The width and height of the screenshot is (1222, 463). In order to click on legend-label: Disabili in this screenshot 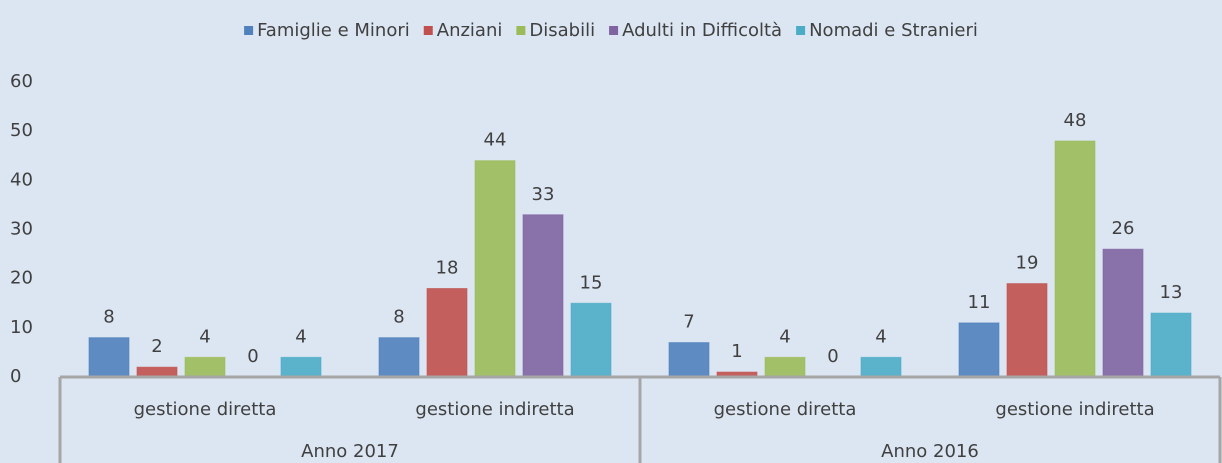, I will do `click(562, 30)`.